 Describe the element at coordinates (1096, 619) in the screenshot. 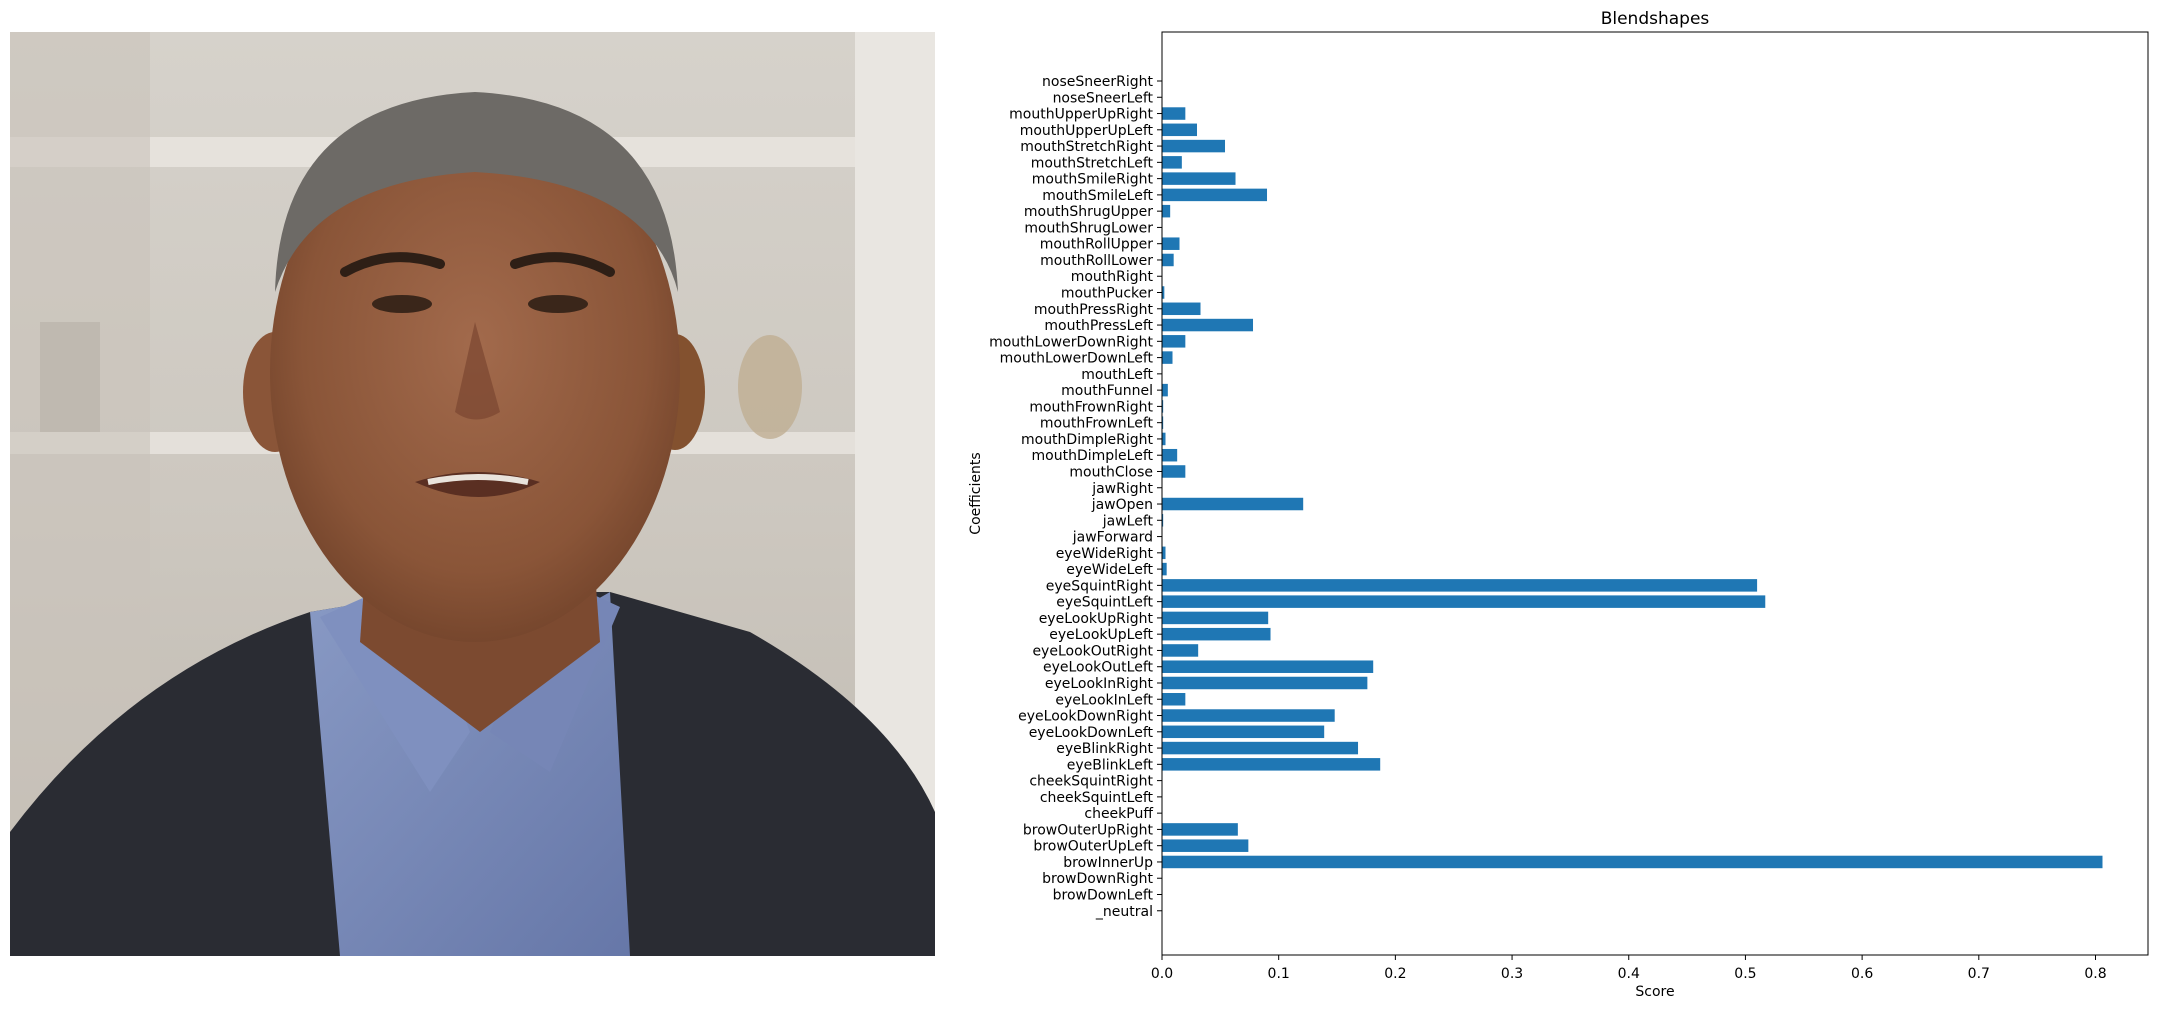

I see `y-tick-label: eyeLookUpRight` at that location.